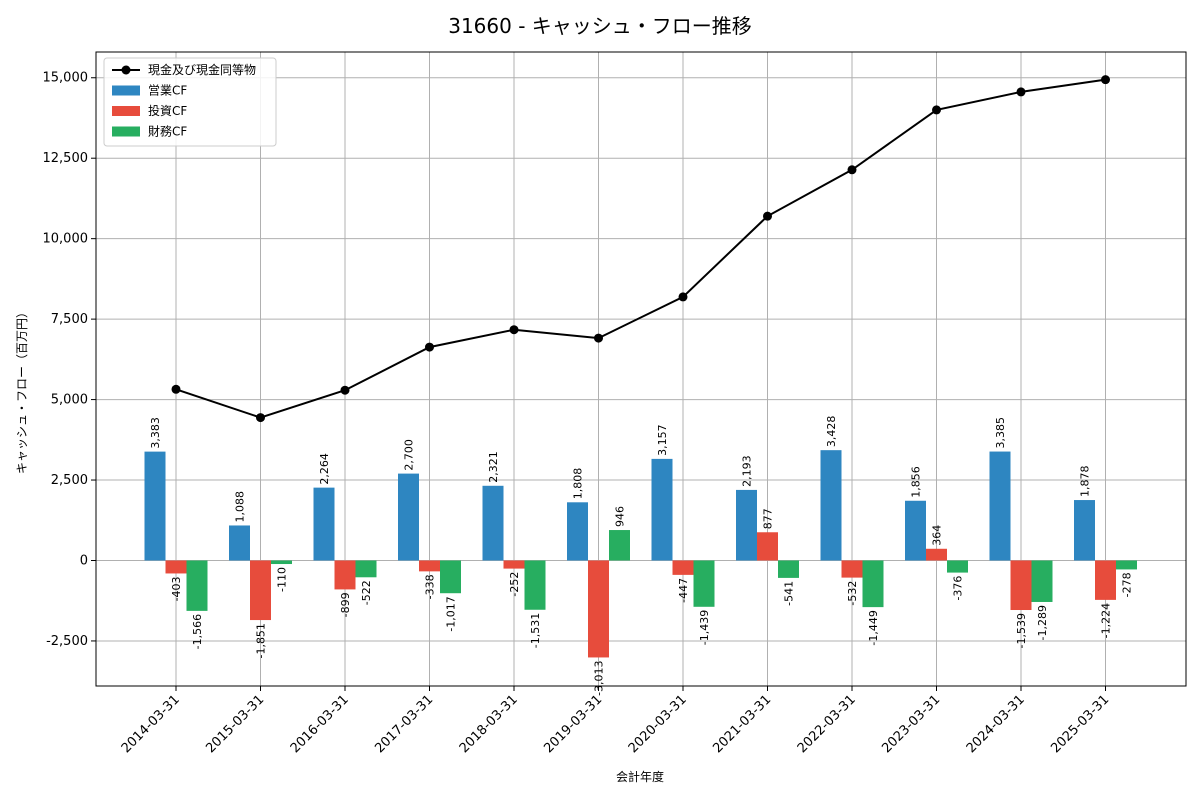 The image size is (1200, 800). What do you see at coordinates (514, 584) in the screenshot?
I see `bar-data-label: -252` at bounding box center [514, 584].